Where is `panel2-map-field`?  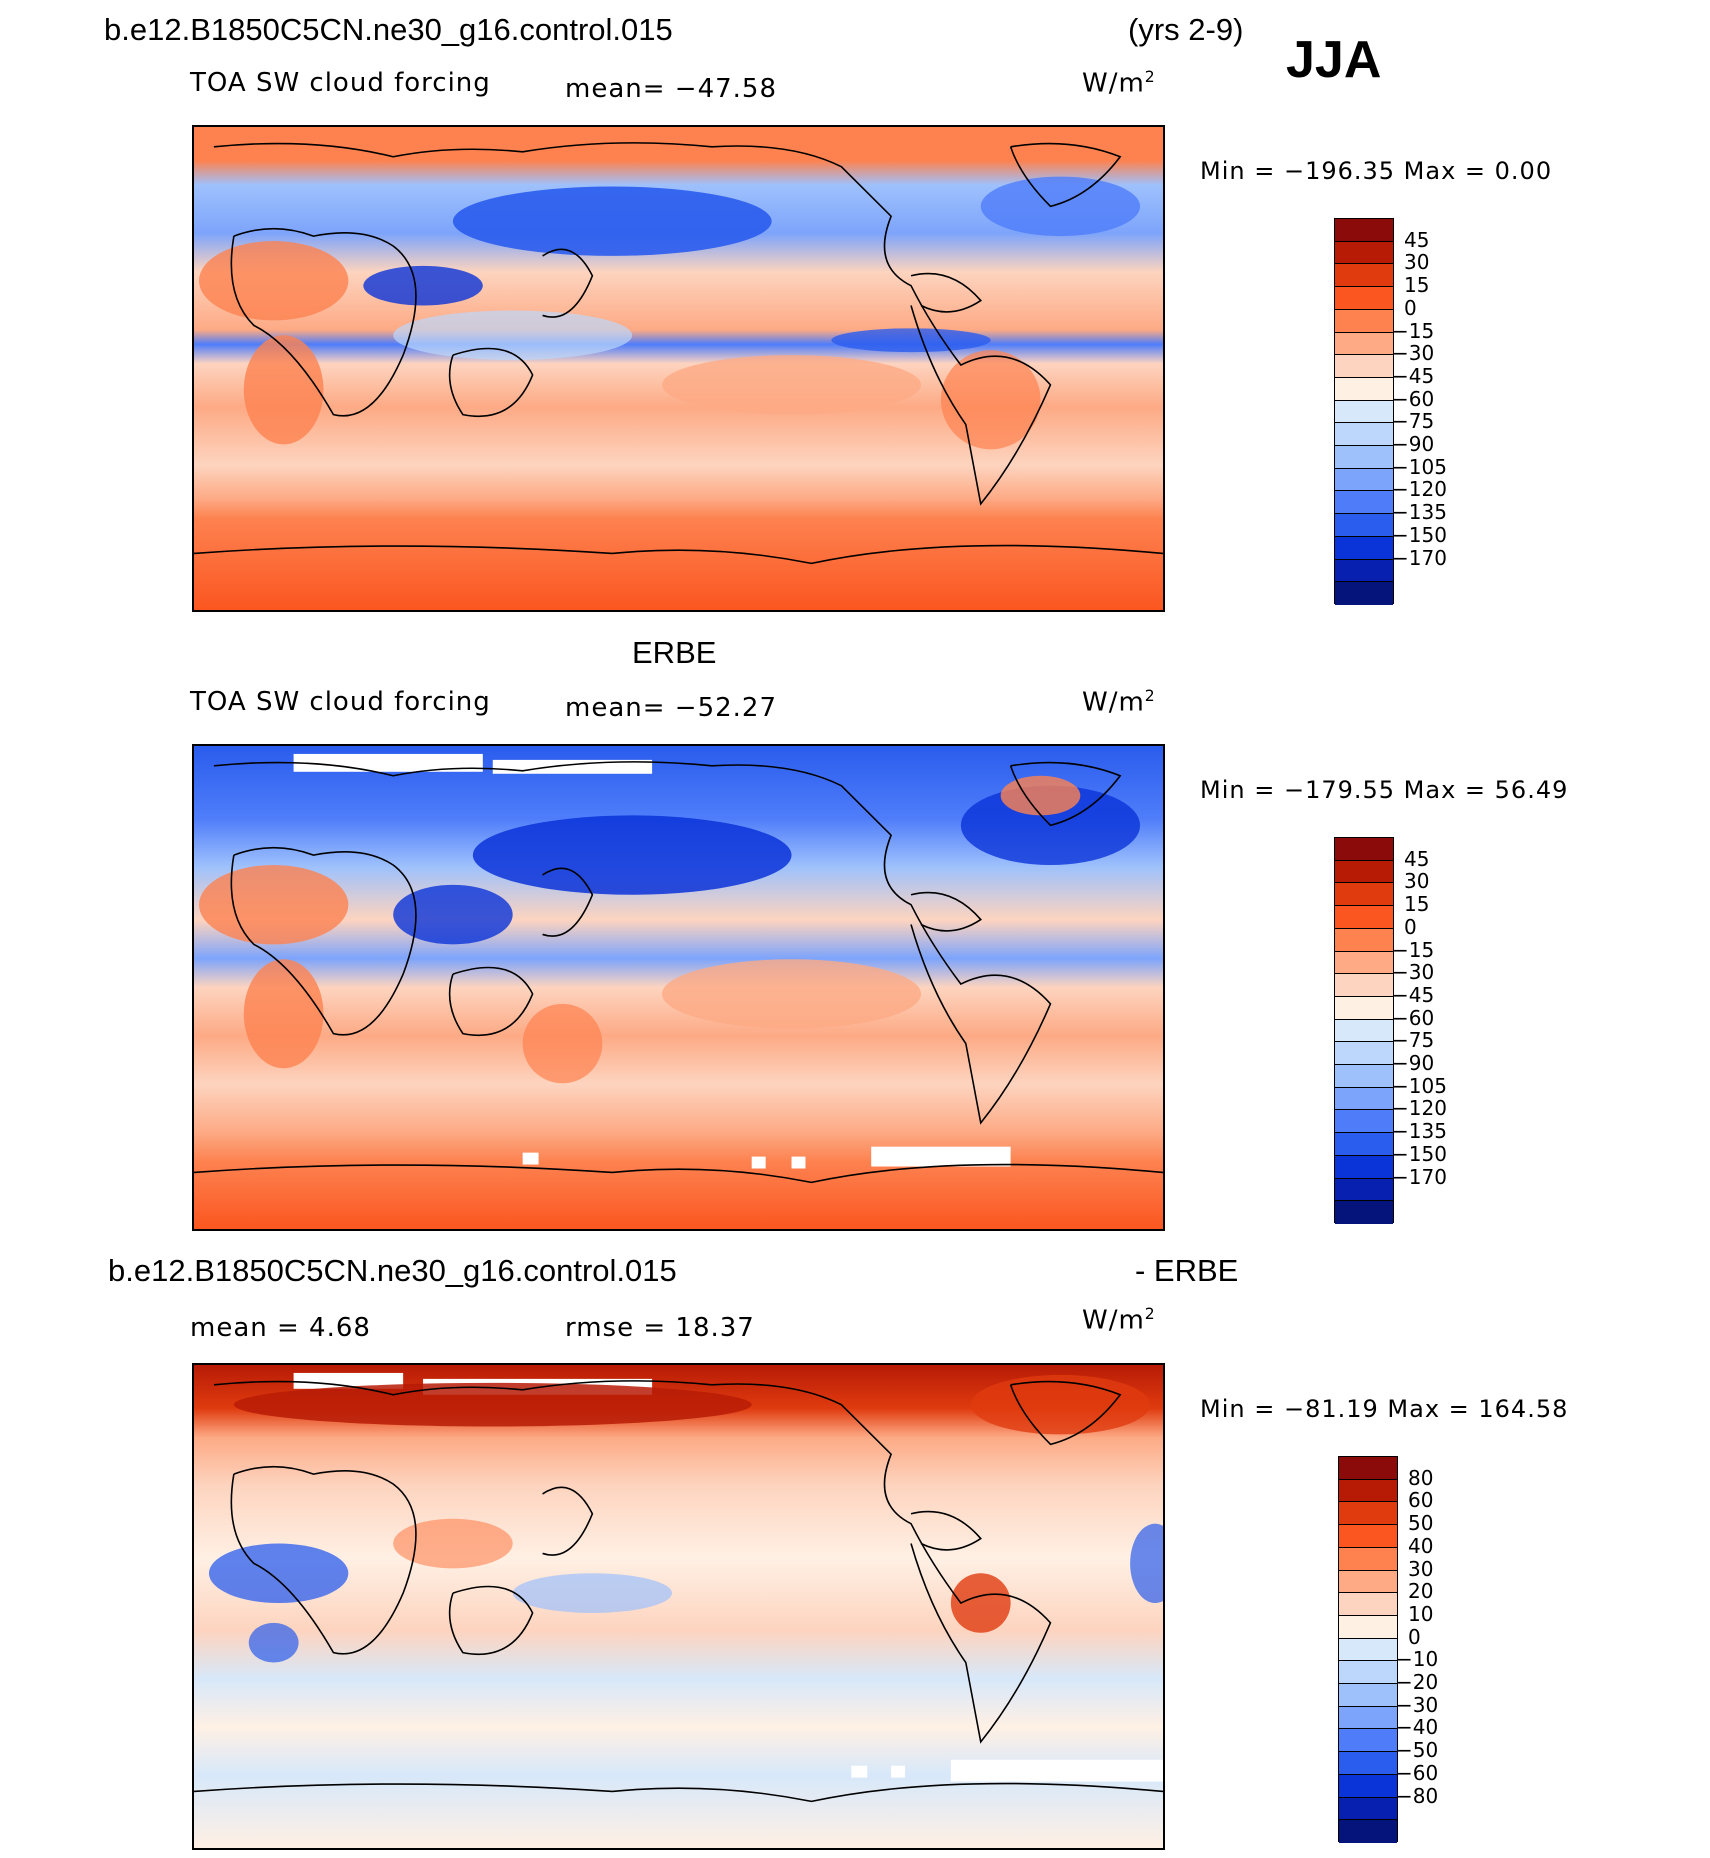
panel2-map-field is located at coordinates (678, 987).